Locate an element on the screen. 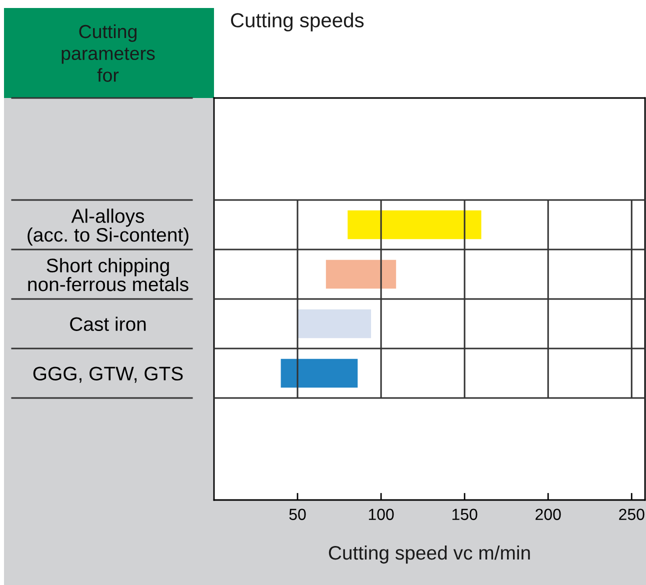 Image resolution: width=646 pixels, height=585 pixels. x-tick-label: 200 is located at coordinates (548, 514).